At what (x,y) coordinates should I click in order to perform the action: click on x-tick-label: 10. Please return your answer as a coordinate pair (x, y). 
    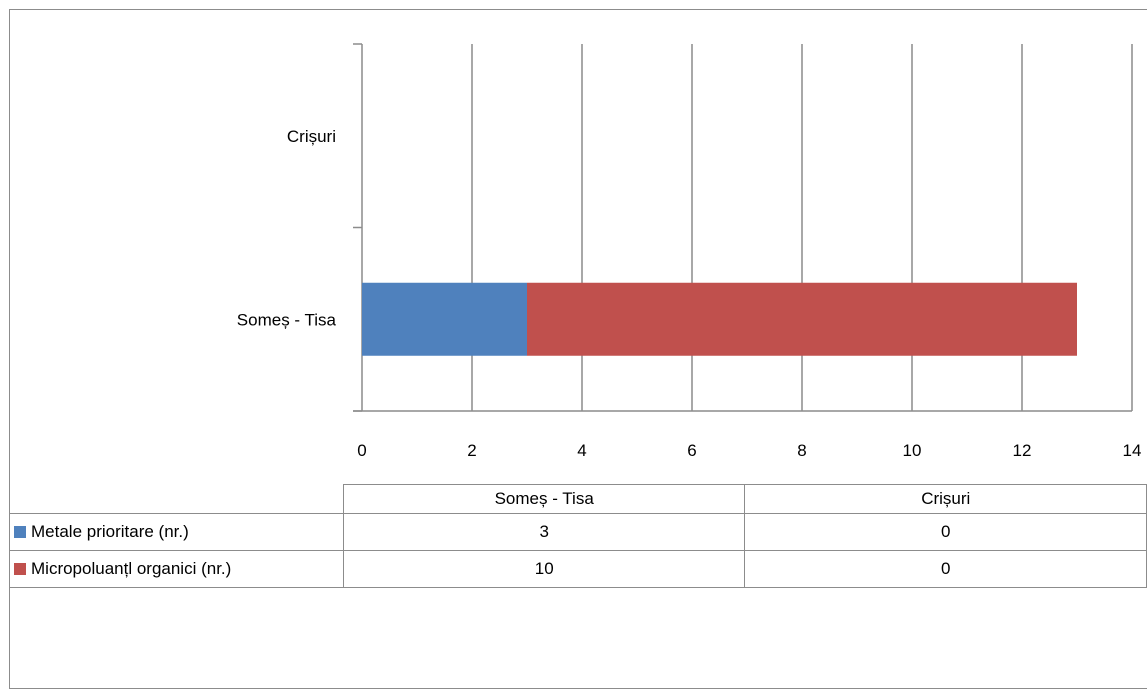
    Looking at the image, I should click on (912, 450).